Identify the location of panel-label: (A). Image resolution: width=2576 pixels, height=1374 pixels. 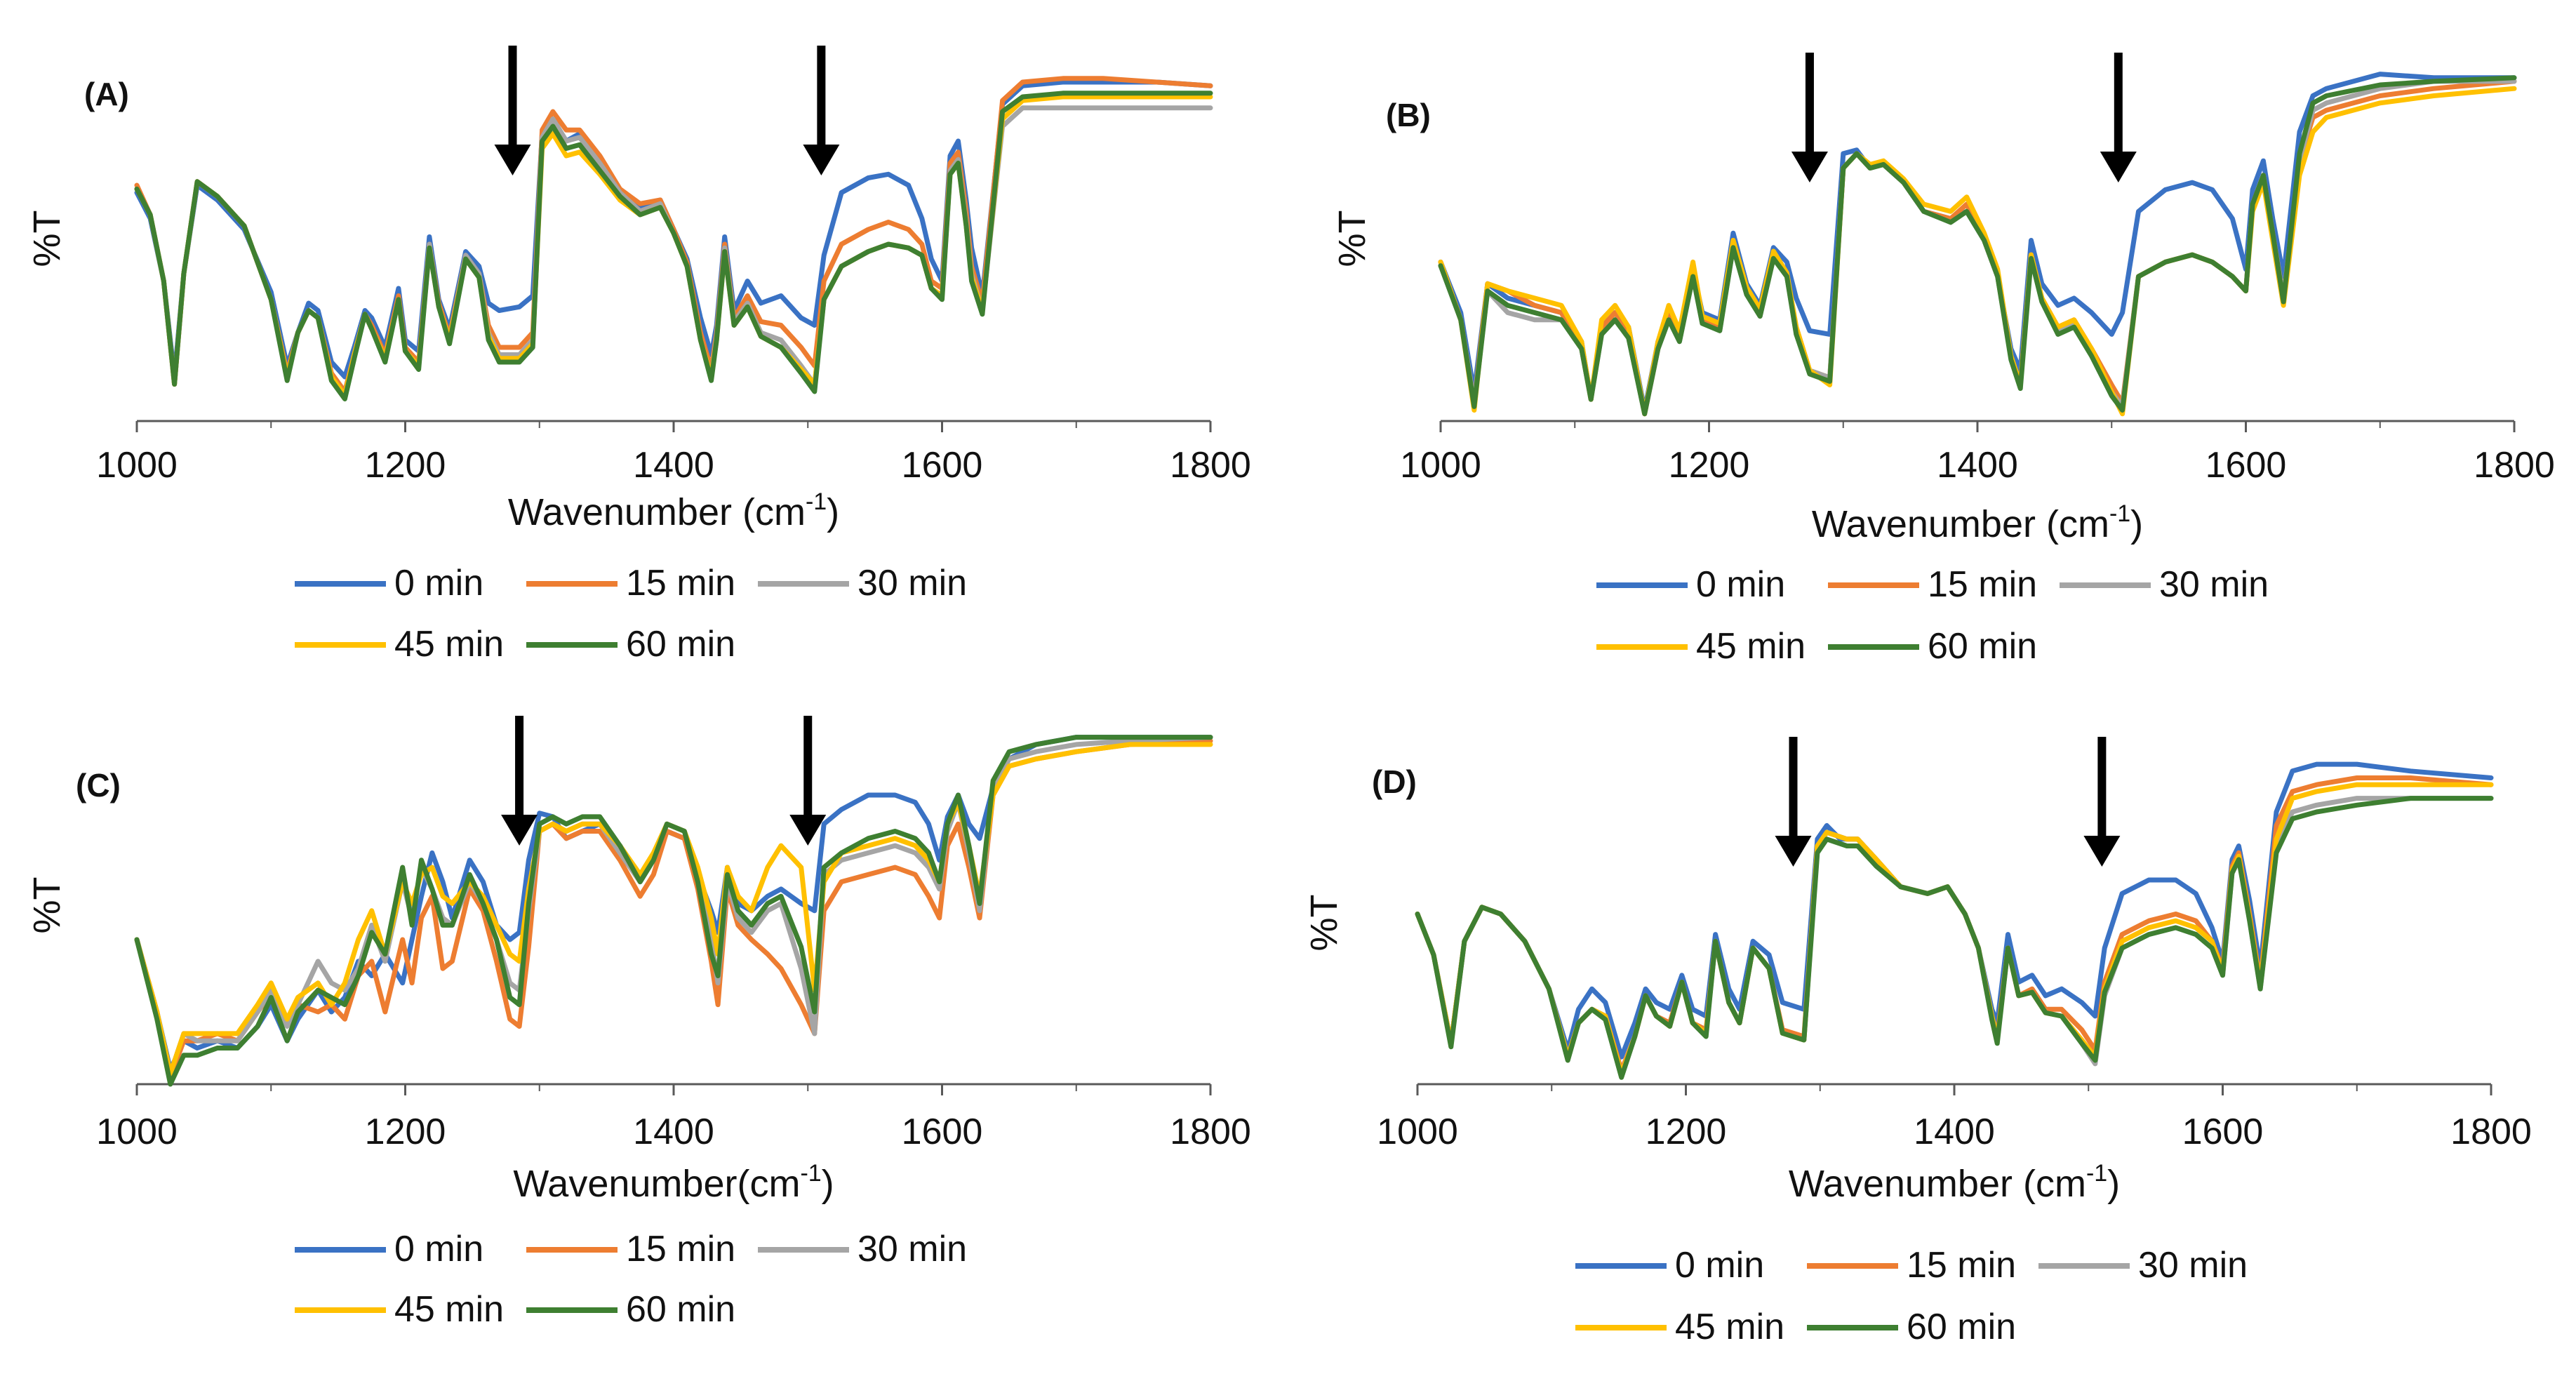
(106, 94).